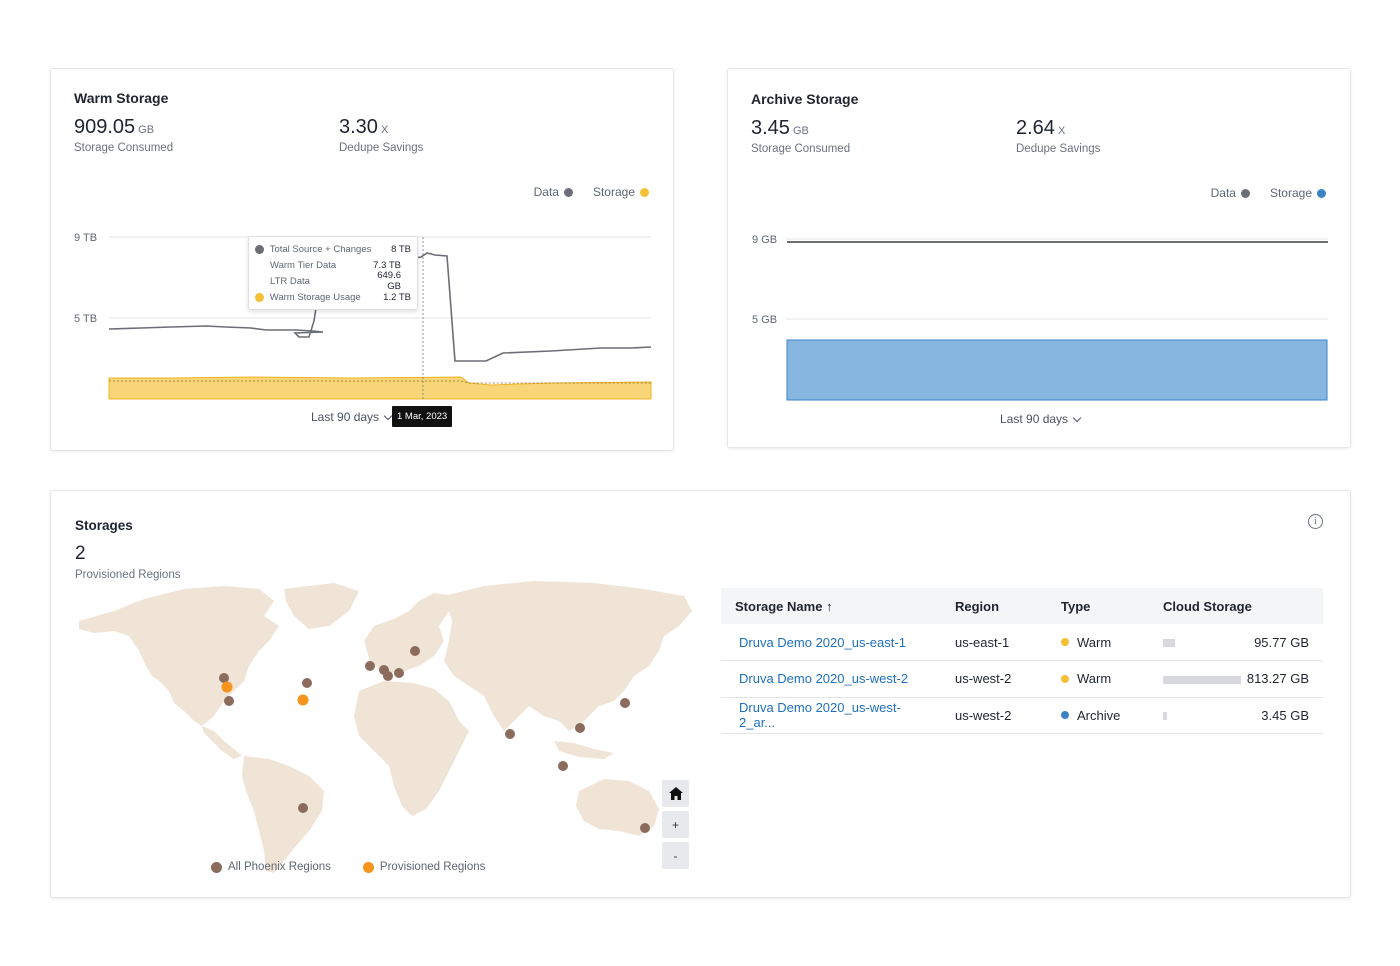 The image size is (1400, 966). What do you see at coordinates (335, 265) in the screenshot?
I see `tooltip-row-warm-tier: Warm Tier Data 7.3 TB` at bounding box center [335, 265].